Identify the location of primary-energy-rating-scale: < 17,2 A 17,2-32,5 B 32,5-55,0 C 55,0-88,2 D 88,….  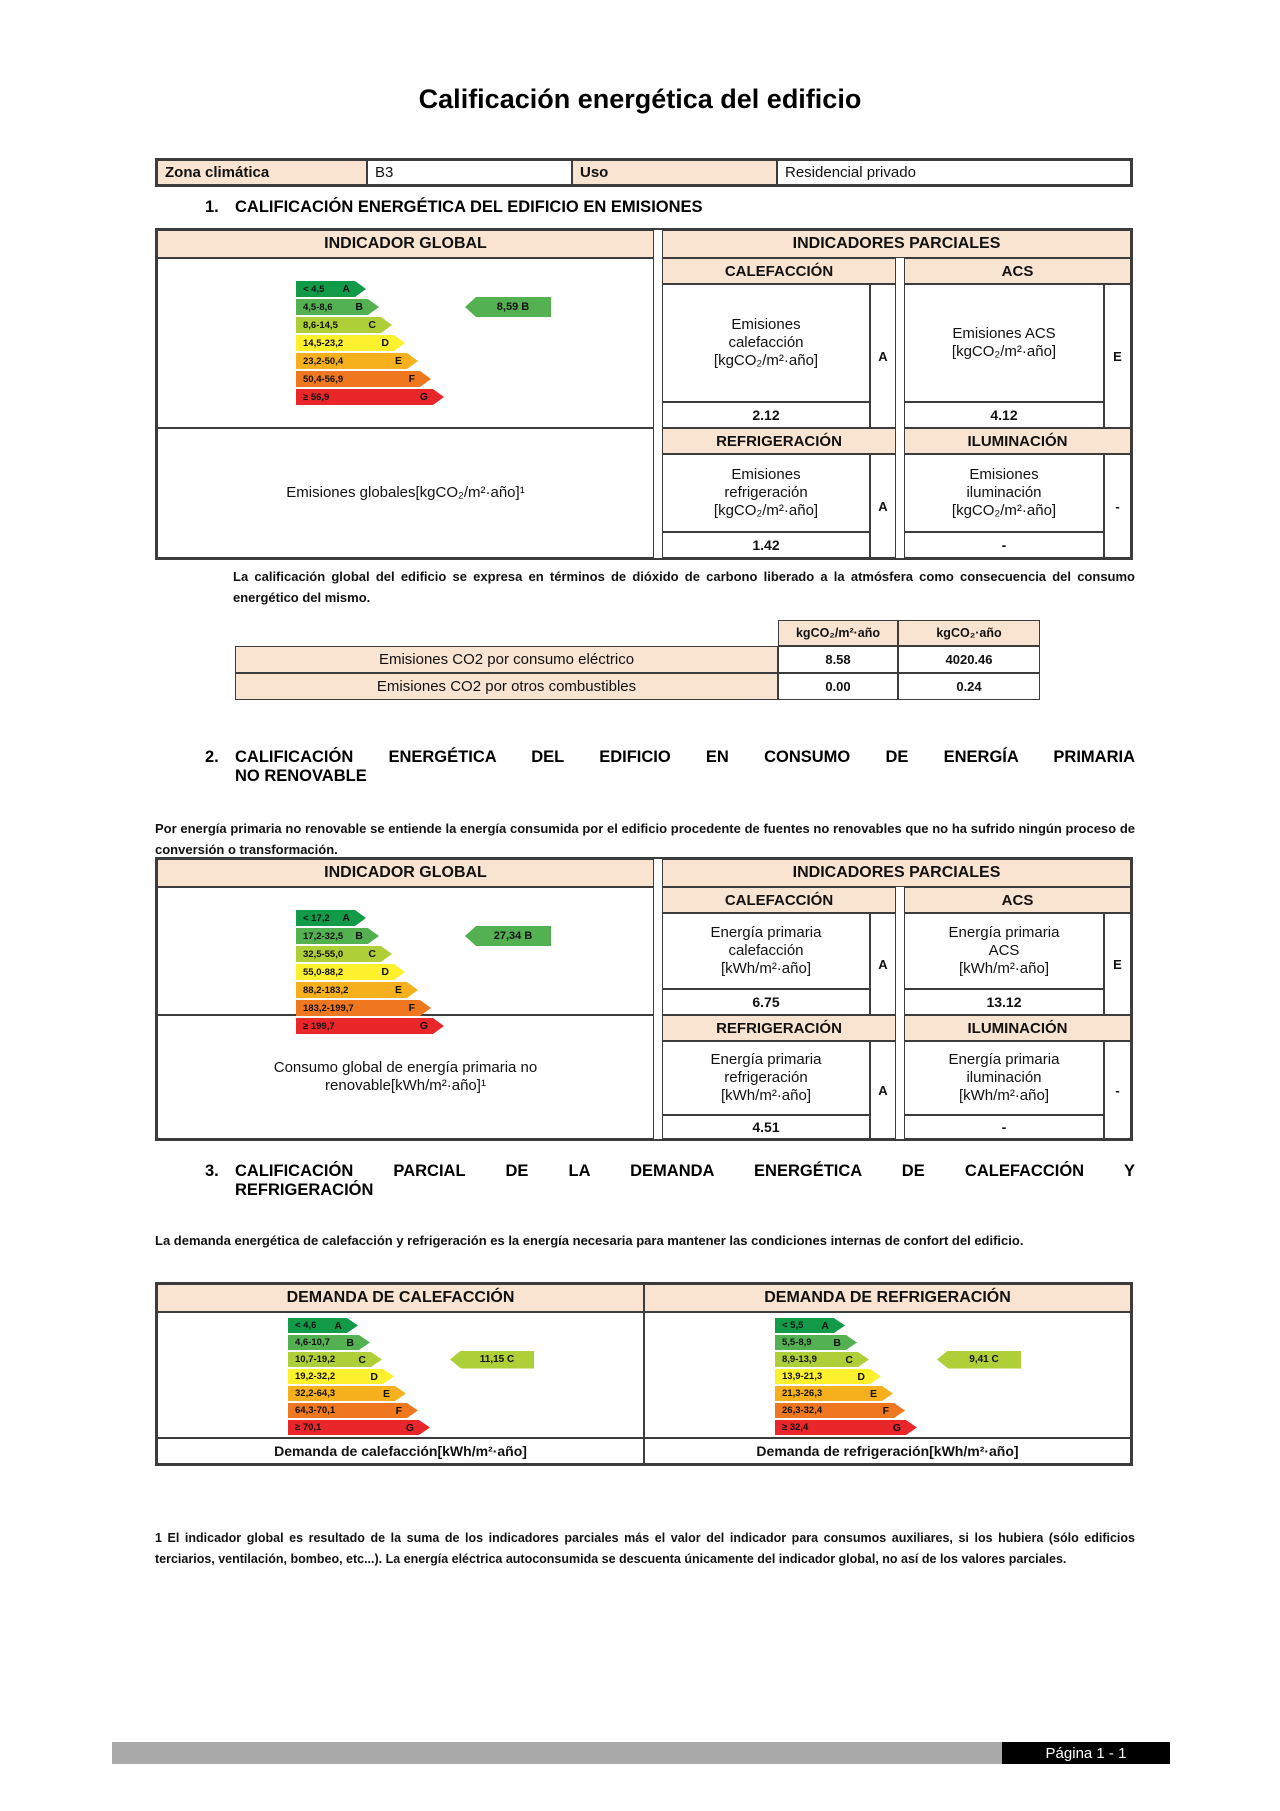
(405, 951).